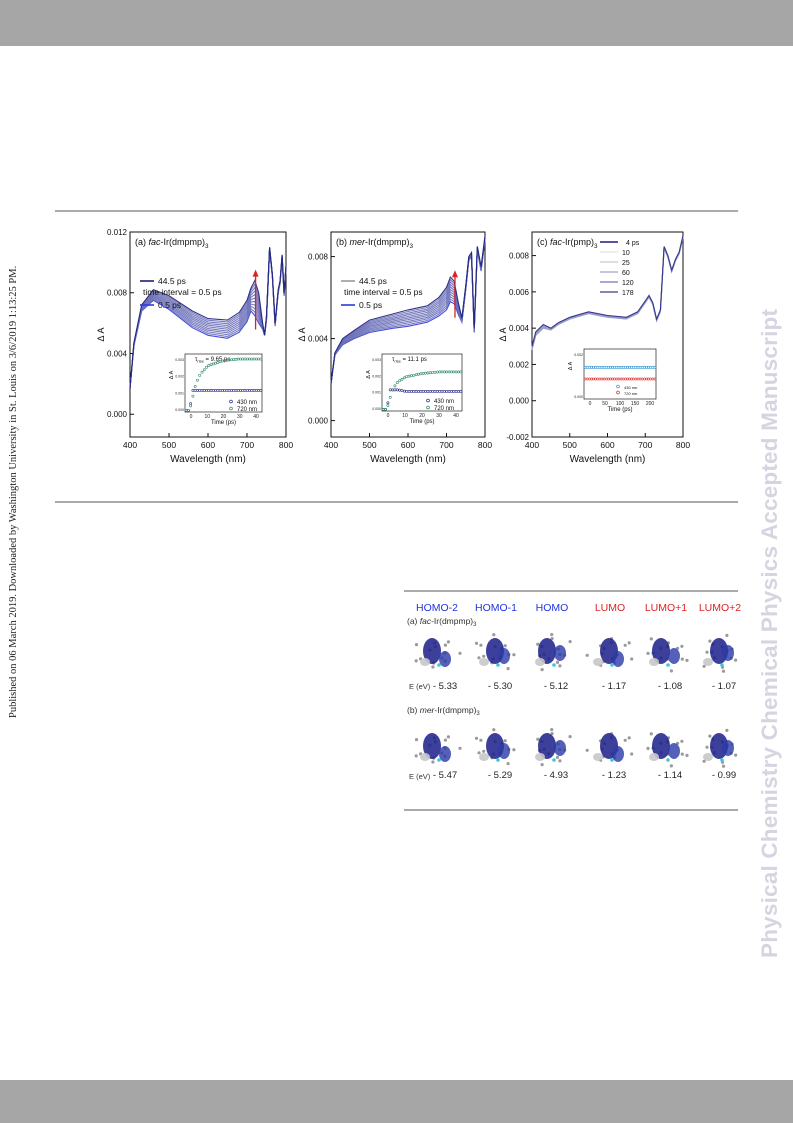 This screenshot has height=1123, width=793. Describe the element at coordinates (631, 387) in the screenshot. I see `inset-legend-label: 430 nm` at that location.